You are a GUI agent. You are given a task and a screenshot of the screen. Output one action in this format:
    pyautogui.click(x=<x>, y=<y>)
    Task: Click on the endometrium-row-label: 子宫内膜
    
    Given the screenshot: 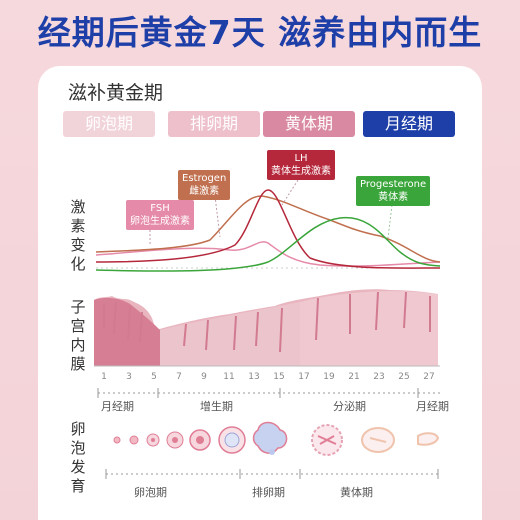 What is the action you would take?
    pyautogui.click(x=78, y=335)
    